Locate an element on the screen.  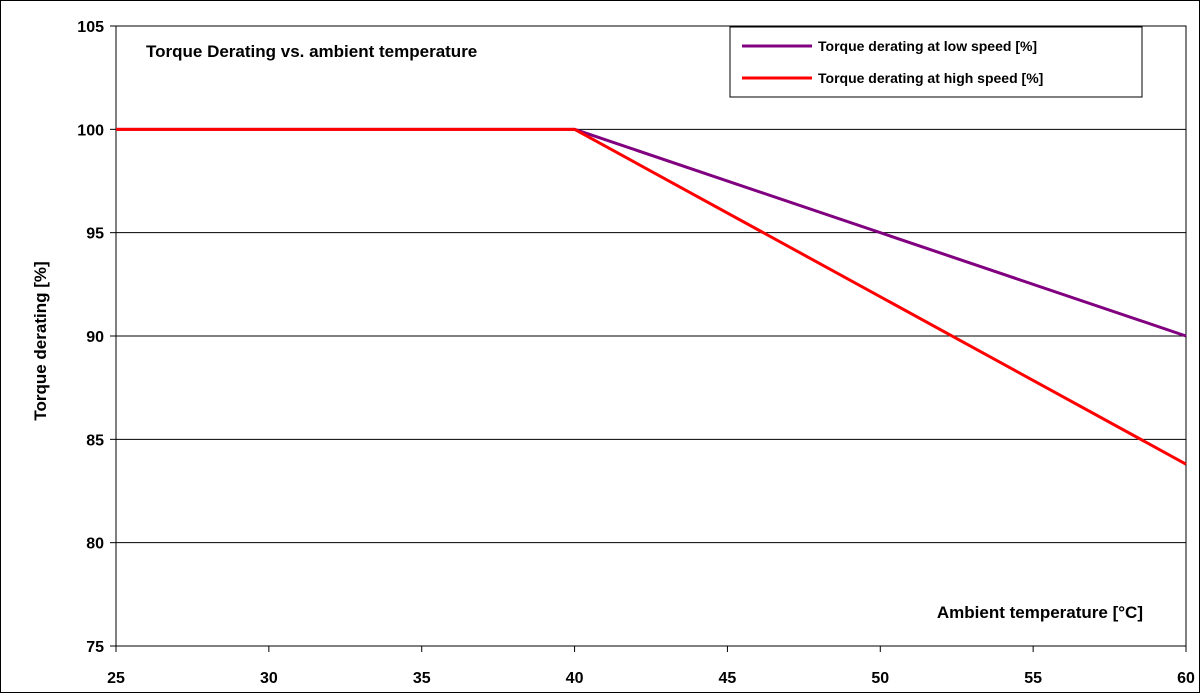
x-axis-title: Ambient temperature [°C] is located at coordinates (1040, 612).